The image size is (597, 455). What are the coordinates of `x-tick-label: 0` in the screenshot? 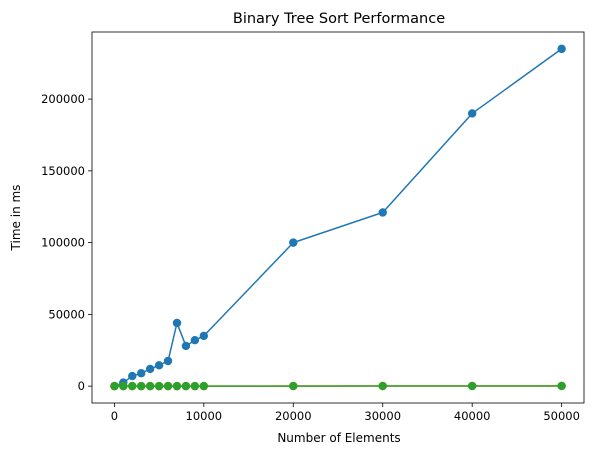 It's located at (114, 416).